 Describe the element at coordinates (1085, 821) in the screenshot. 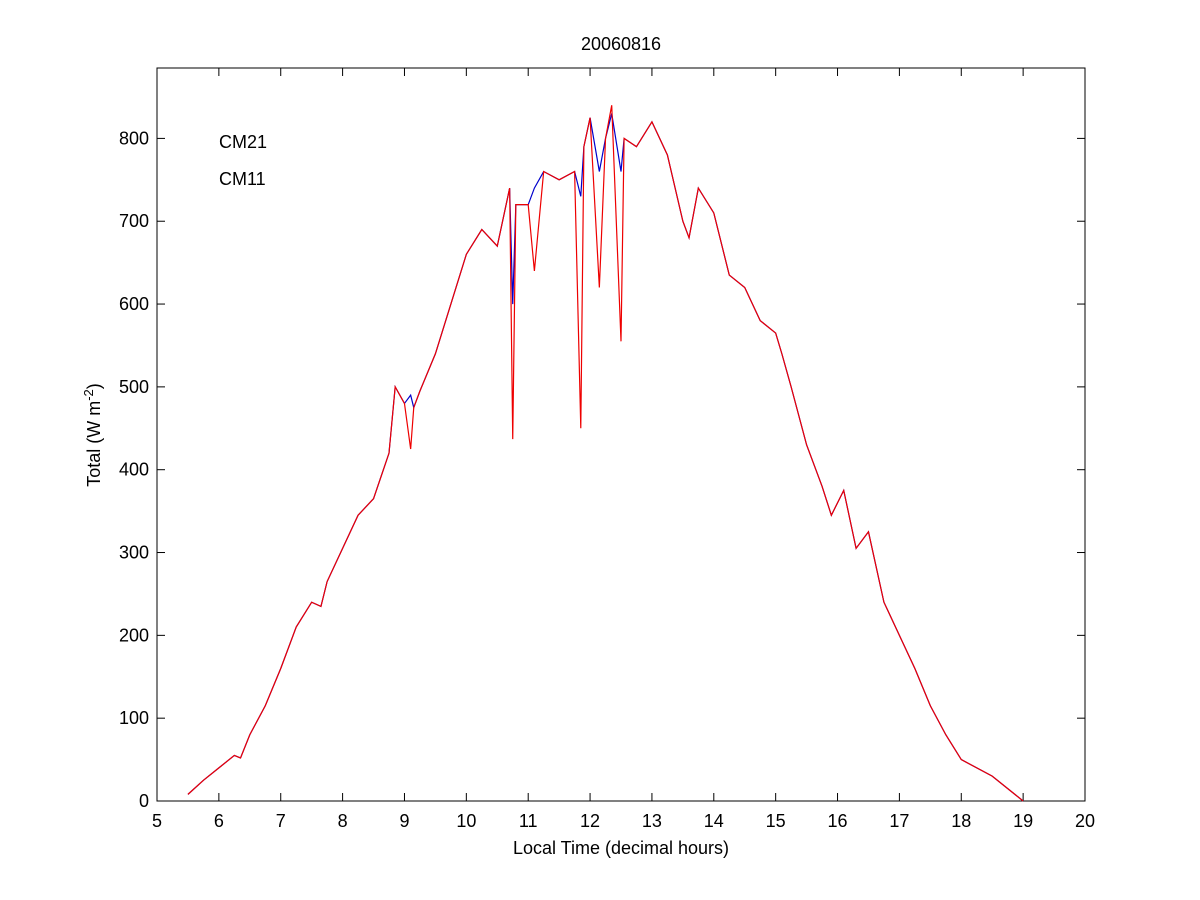

I see `x-tick-label: 20` at that location.